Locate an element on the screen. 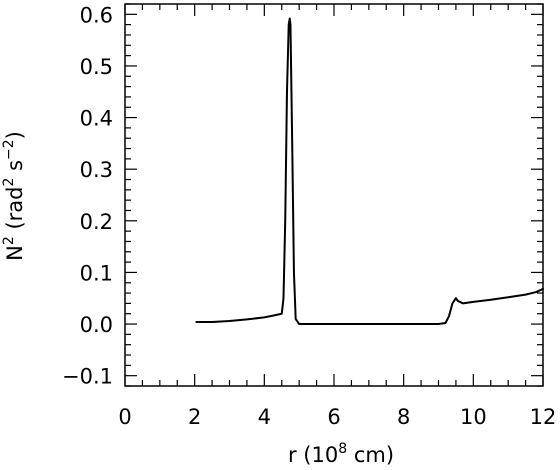 The image size is (560, 470). y-tick-label: −0.1 is located at coordinates (87, 377).